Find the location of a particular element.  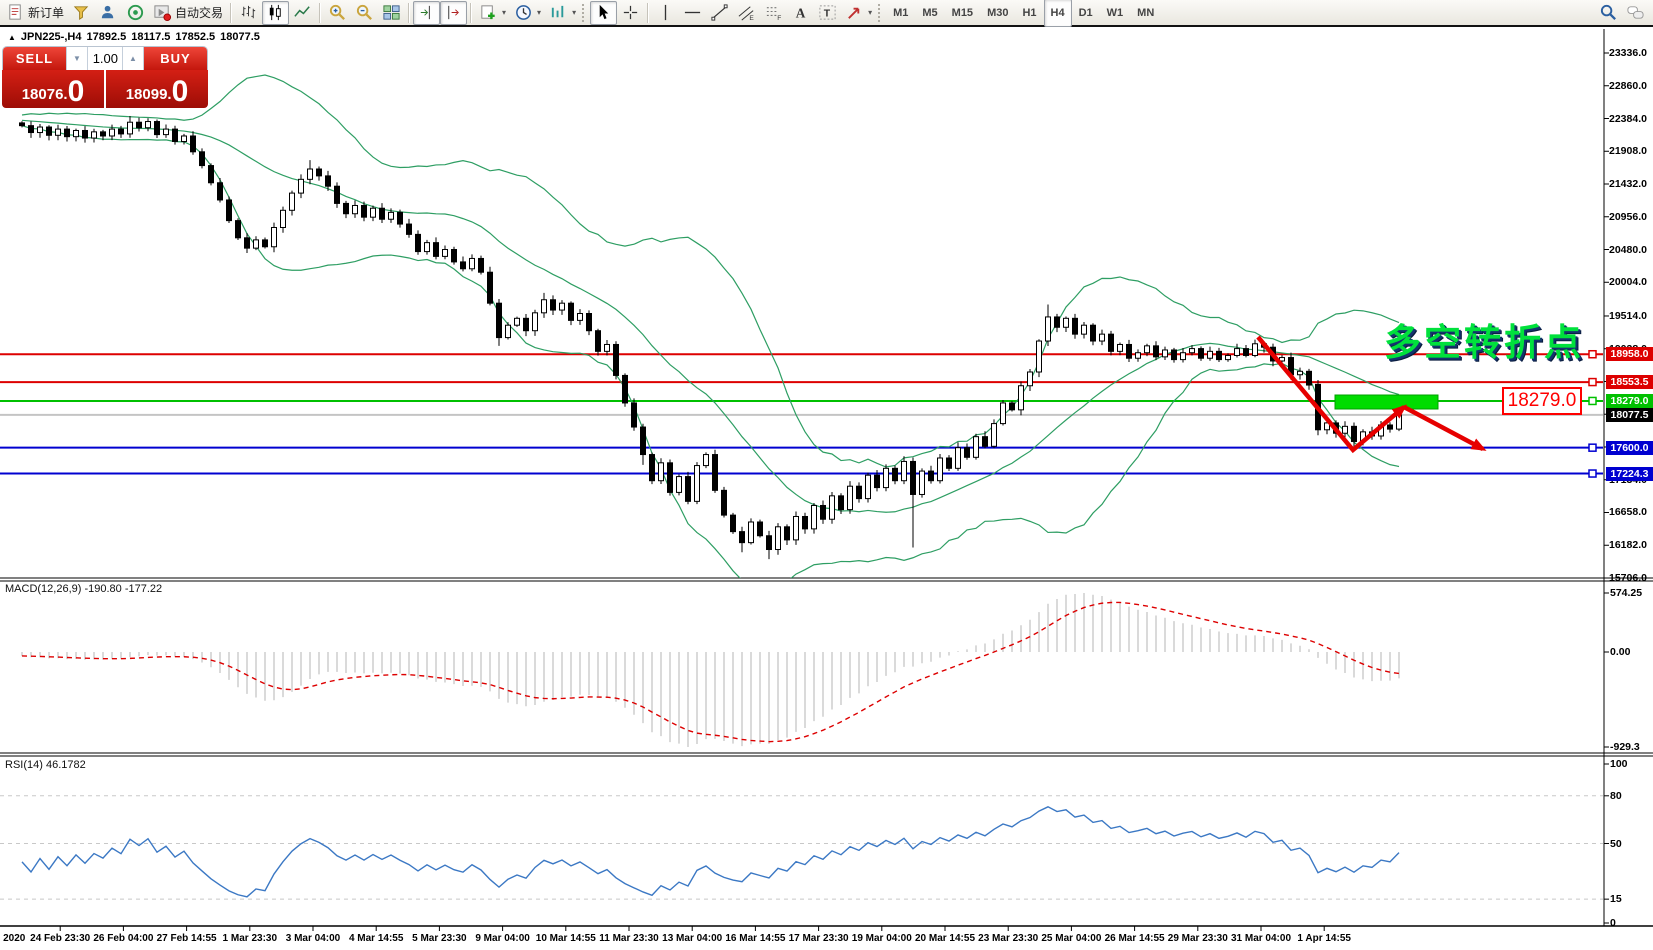

price-axis-tick: 20480.0 is located at coordinates (1628, 249).